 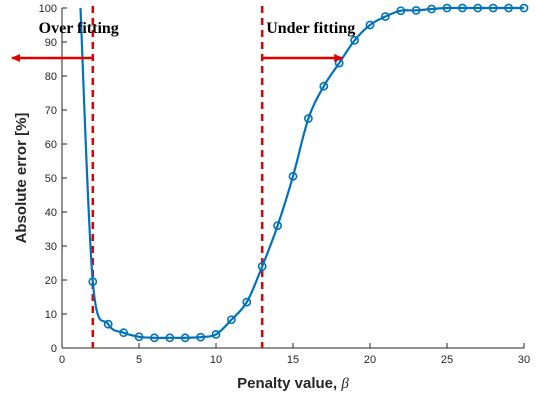 What do you see at coordinates (48, 9) in the screenshot?
I see `y-tick-label: 100` at bounding box center [48, 9].